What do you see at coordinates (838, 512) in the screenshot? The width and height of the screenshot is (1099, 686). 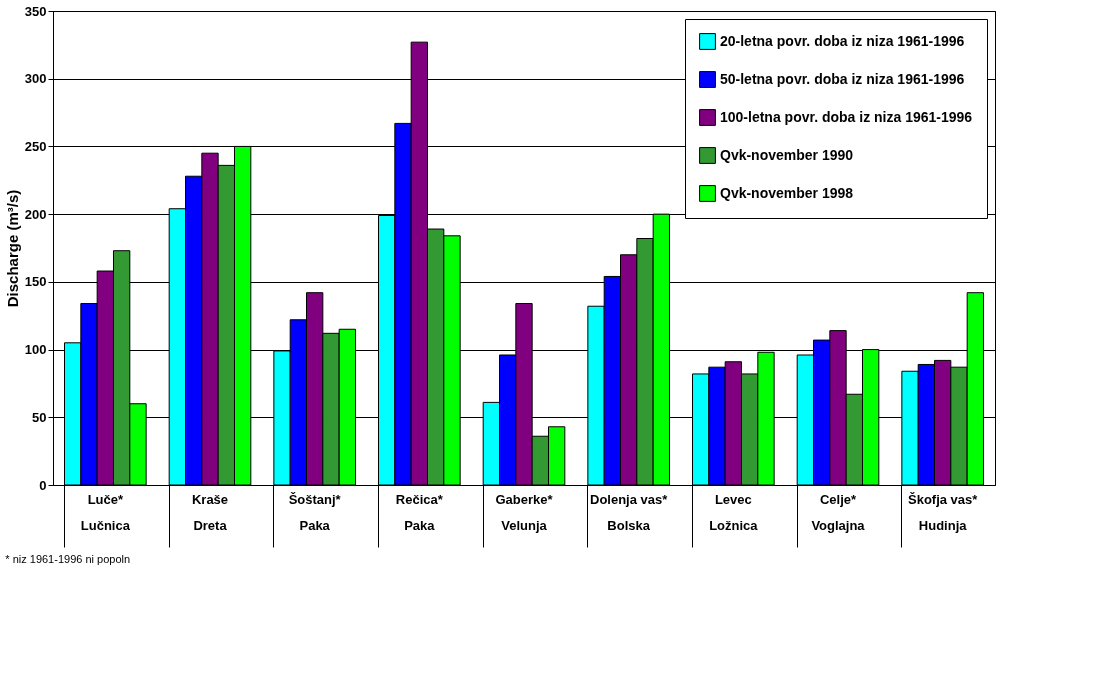 I see `x-tick-label: Celje* Voglajna` at bounding box center [838, 512].